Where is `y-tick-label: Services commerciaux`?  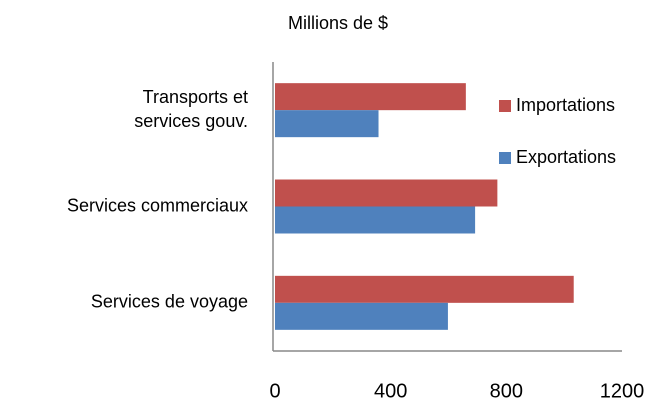
y-tick-label: Services commerciaux is located at coordinates (157, 205).